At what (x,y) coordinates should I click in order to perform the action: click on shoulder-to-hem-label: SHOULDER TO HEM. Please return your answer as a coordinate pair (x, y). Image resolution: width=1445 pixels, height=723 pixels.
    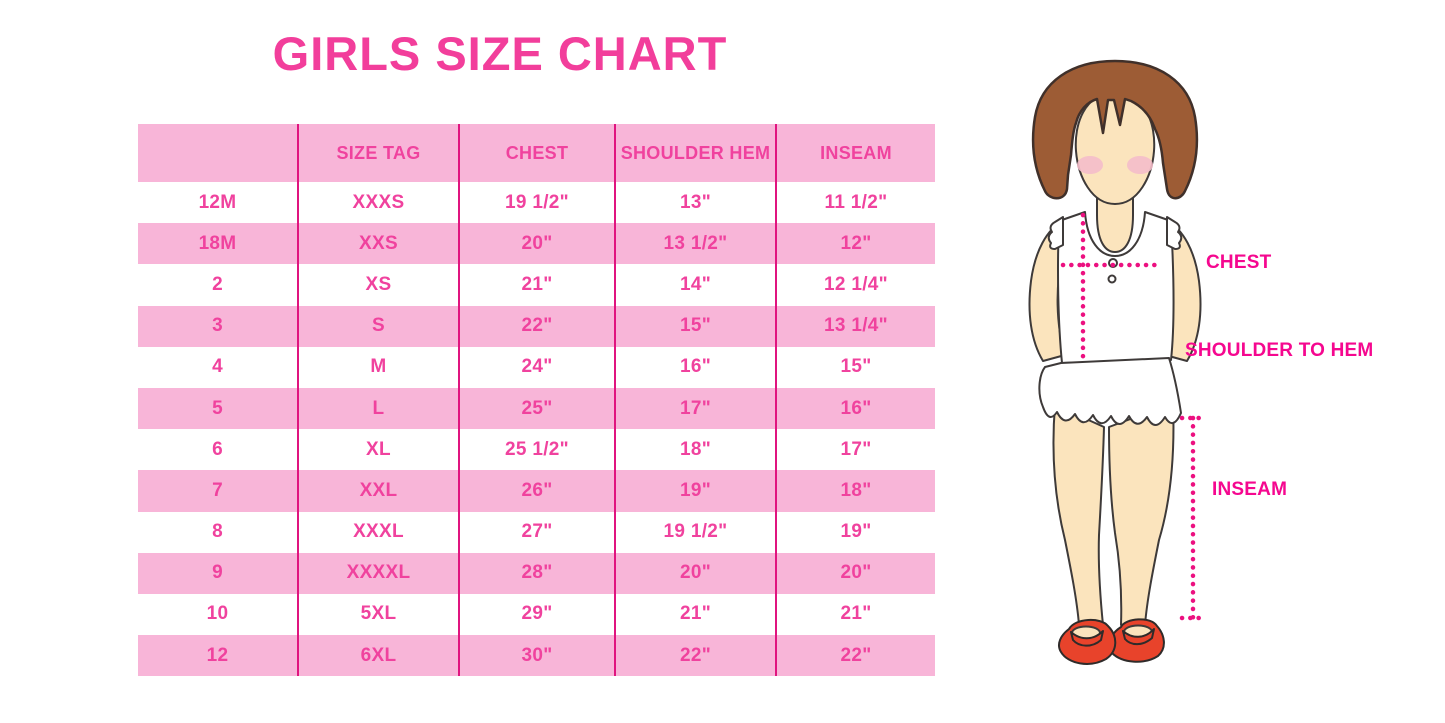
    Looking at the image, I should click on (1279, 350).